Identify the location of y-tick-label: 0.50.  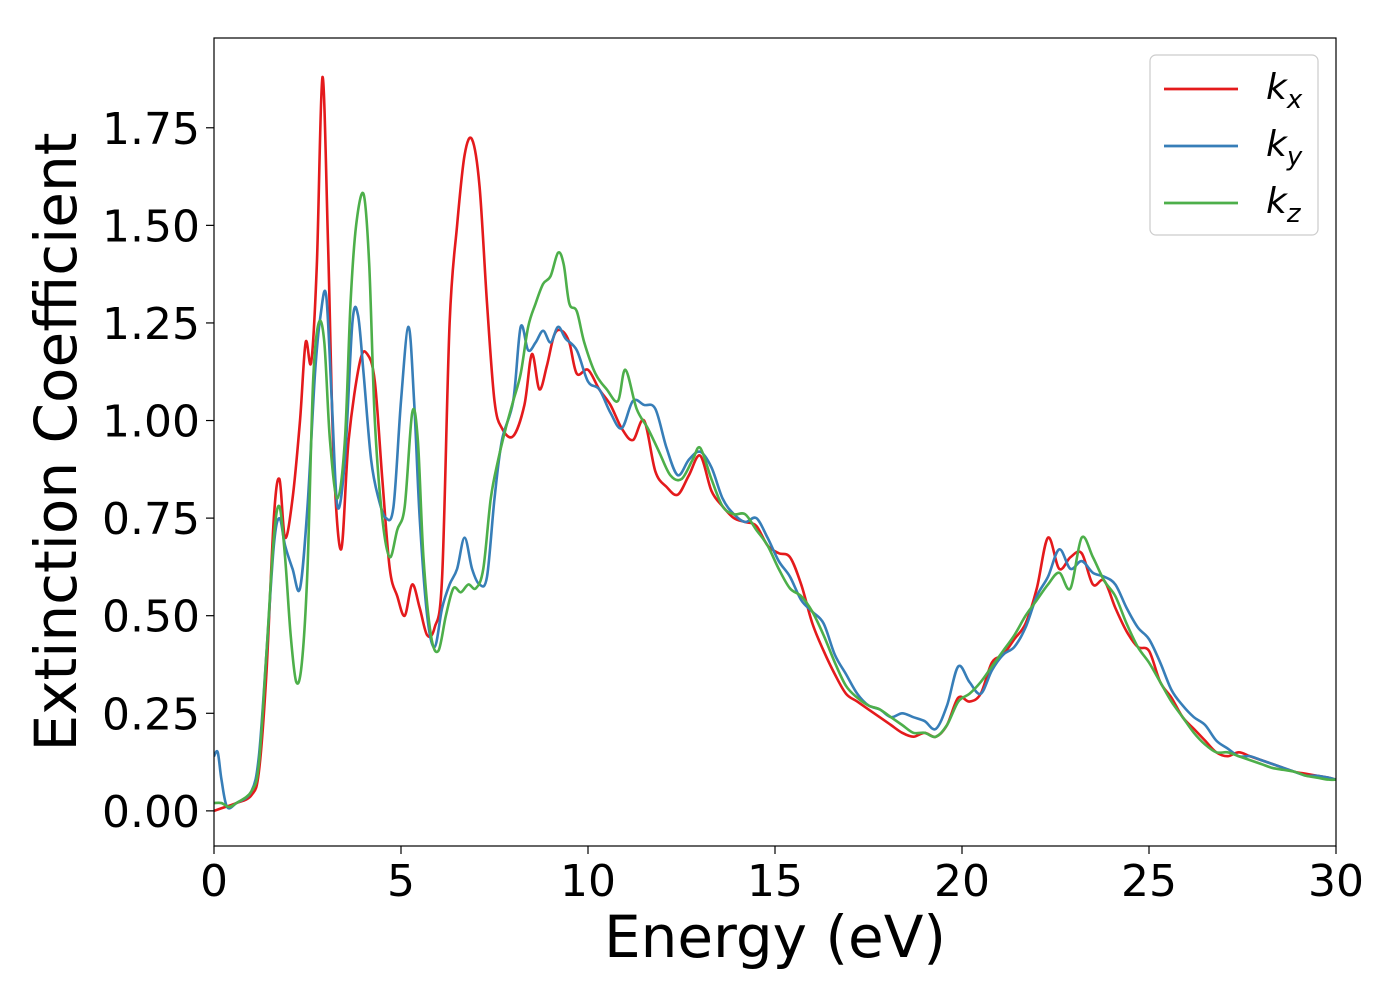
(151, 617).